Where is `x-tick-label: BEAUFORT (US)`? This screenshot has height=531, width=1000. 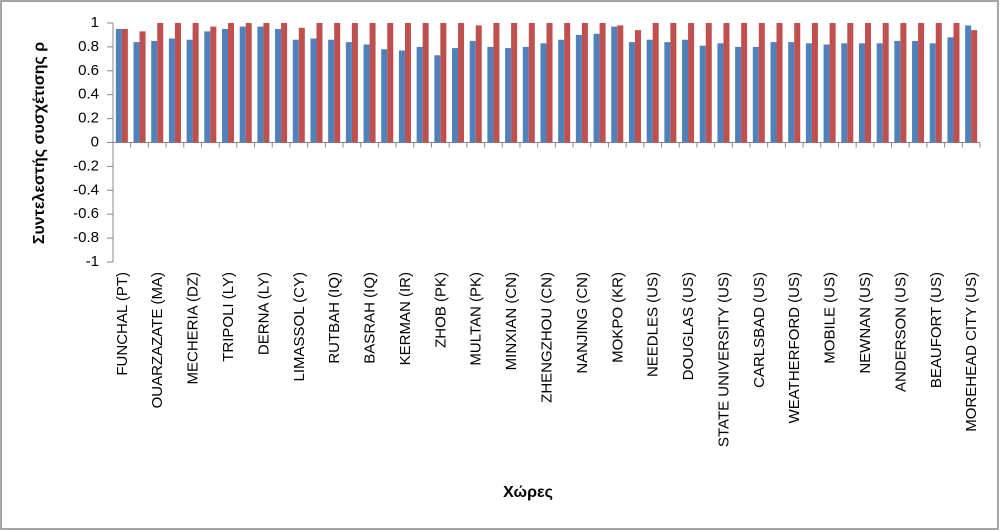 x-tick-label: BEAUFORT (US) is located at coordinates (936, 330).